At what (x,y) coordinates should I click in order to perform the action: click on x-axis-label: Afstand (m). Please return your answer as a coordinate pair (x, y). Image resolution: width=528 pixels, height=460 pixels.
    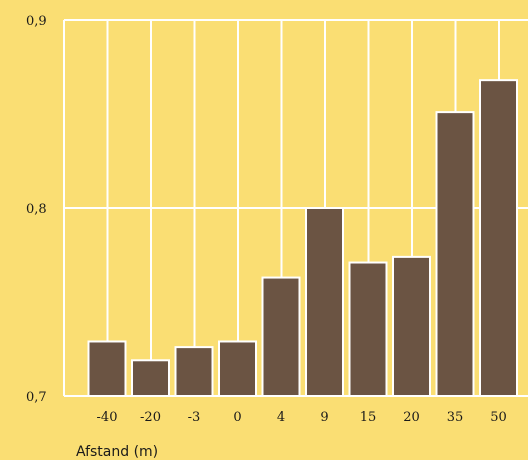
    Looking at the image, I should click on (117, 452).